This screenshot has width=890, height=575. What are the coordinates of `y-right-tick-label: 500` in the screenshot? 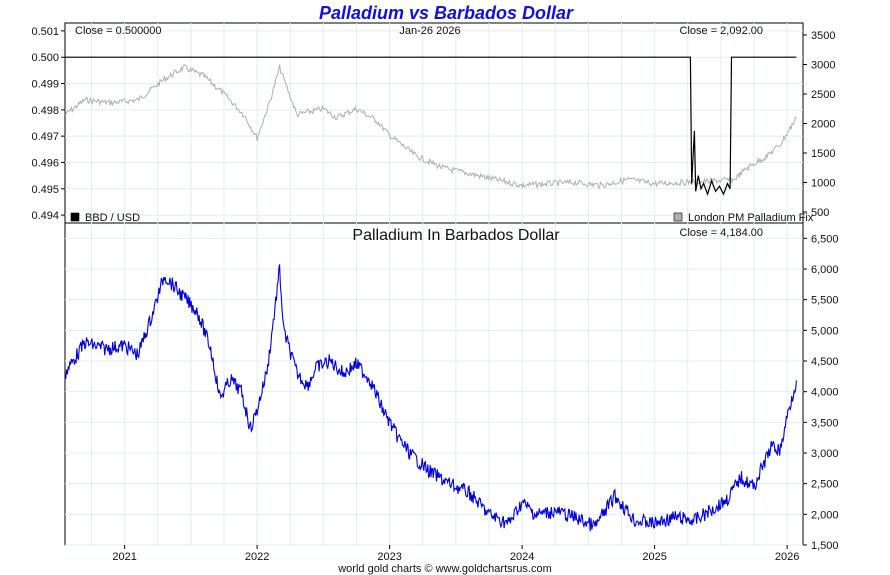 It's located at (820, 213).